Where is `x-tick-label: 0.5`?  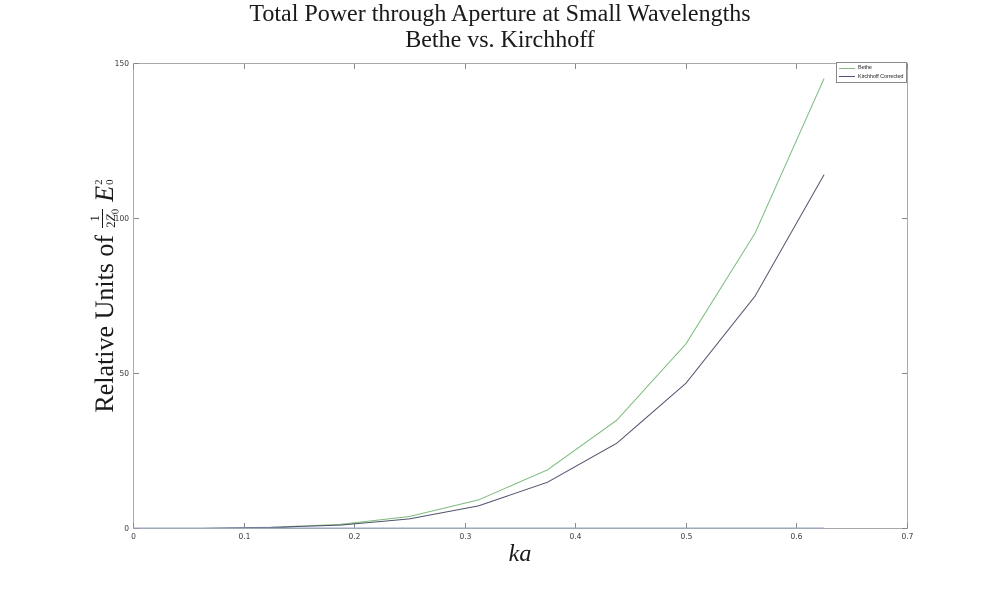
x-tick-label: 0.5 is located at coordinates (687, 536).